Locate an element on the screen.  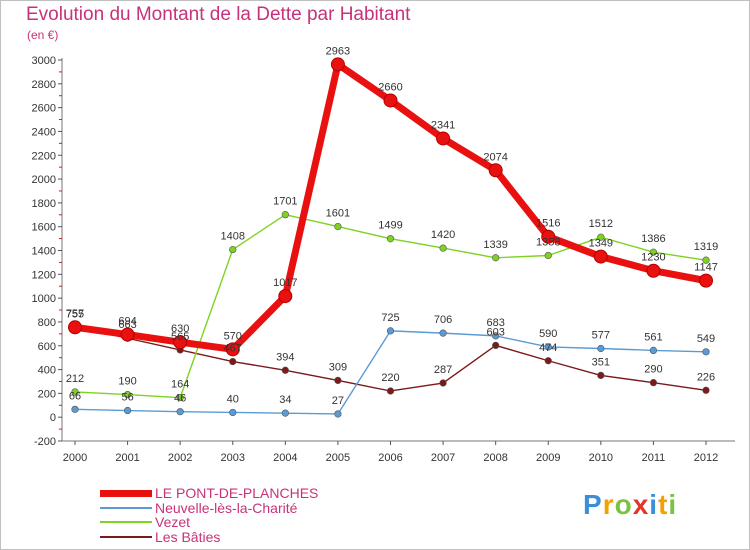
data-label-le-pont-de-planches: 2963 is located at coordinates (338, 51).